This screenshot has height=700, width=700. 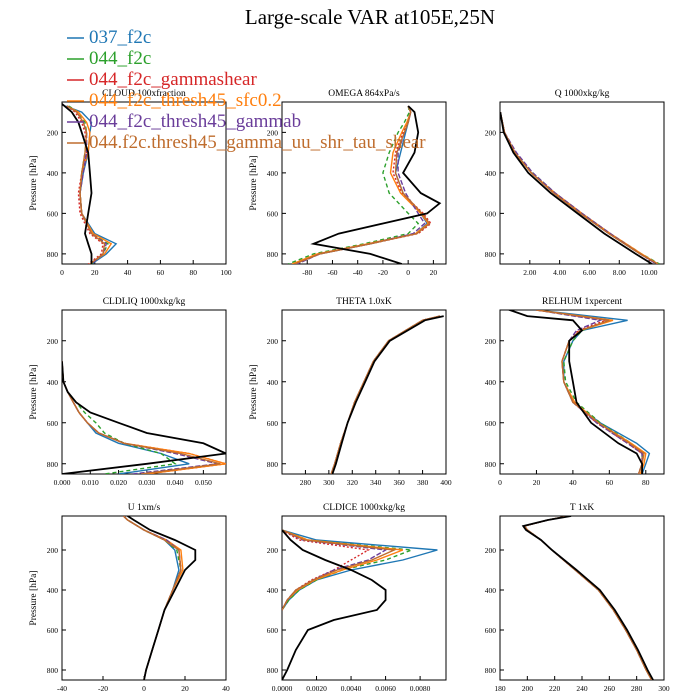 I want to click on x-tick-label: 360, so click(x=400, y=482).